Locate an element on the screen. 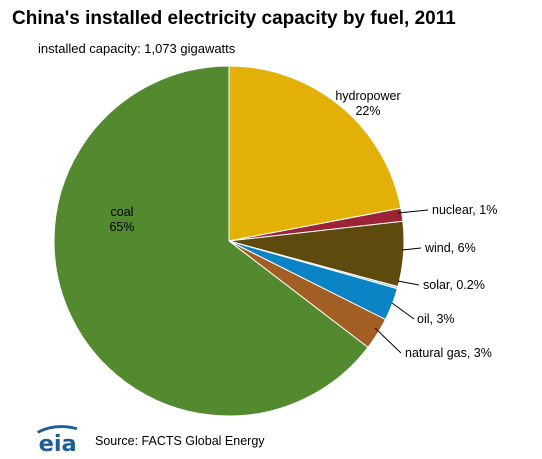  slice-label-solar: solar, 0.2% is located at coordinates (454, 285).